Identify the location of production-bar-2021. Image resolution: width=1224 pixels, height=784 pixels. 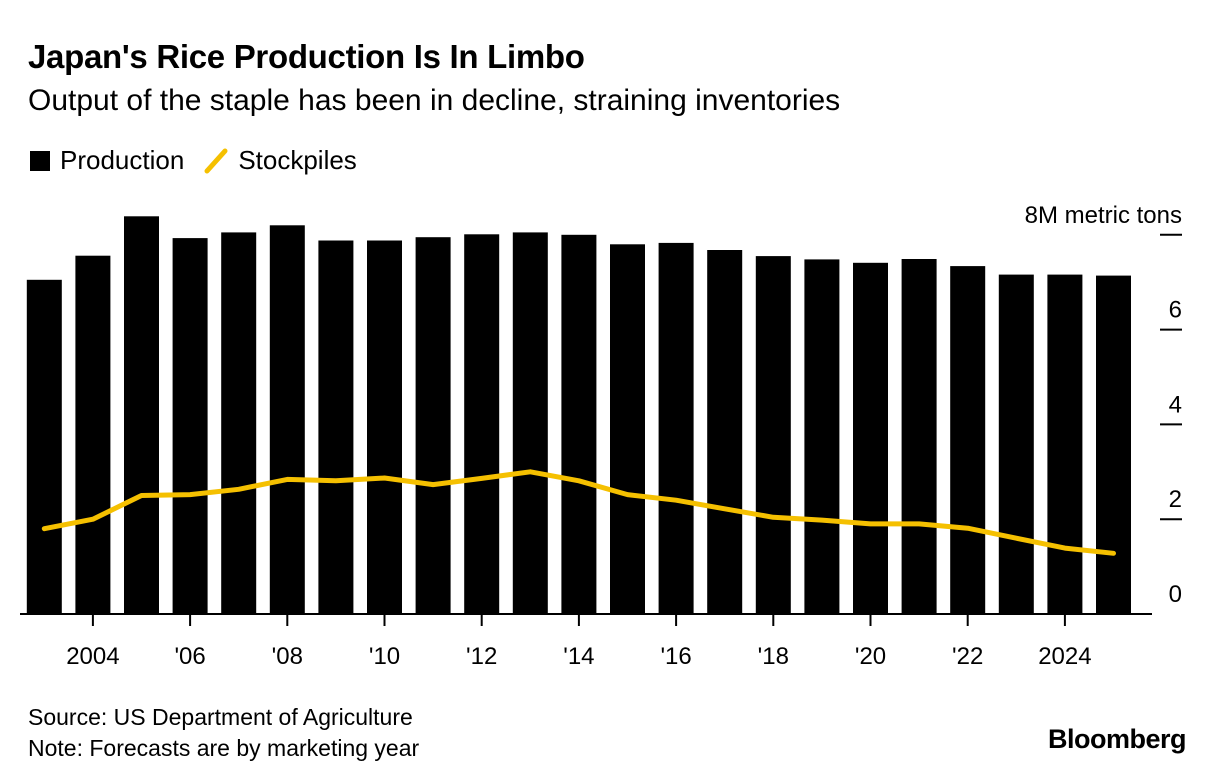
(919, 436).